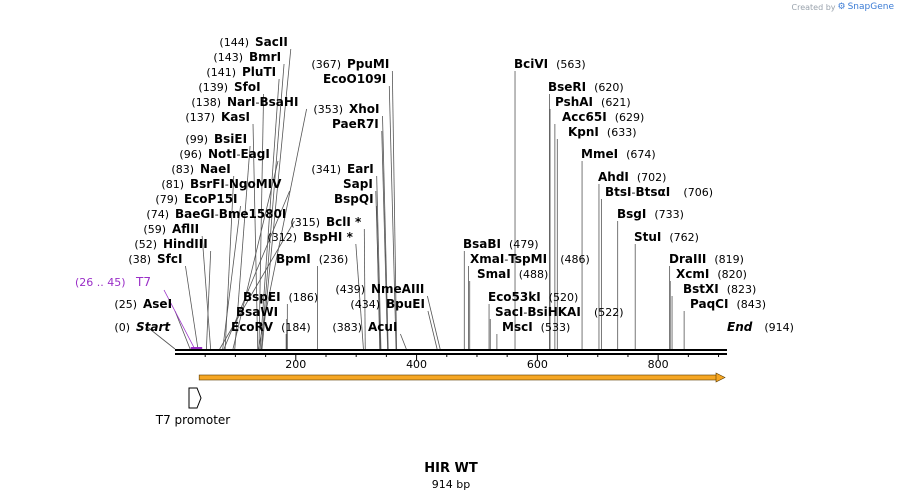  I want to click on site-name-bstxi: BstXI, so click(701, 289).